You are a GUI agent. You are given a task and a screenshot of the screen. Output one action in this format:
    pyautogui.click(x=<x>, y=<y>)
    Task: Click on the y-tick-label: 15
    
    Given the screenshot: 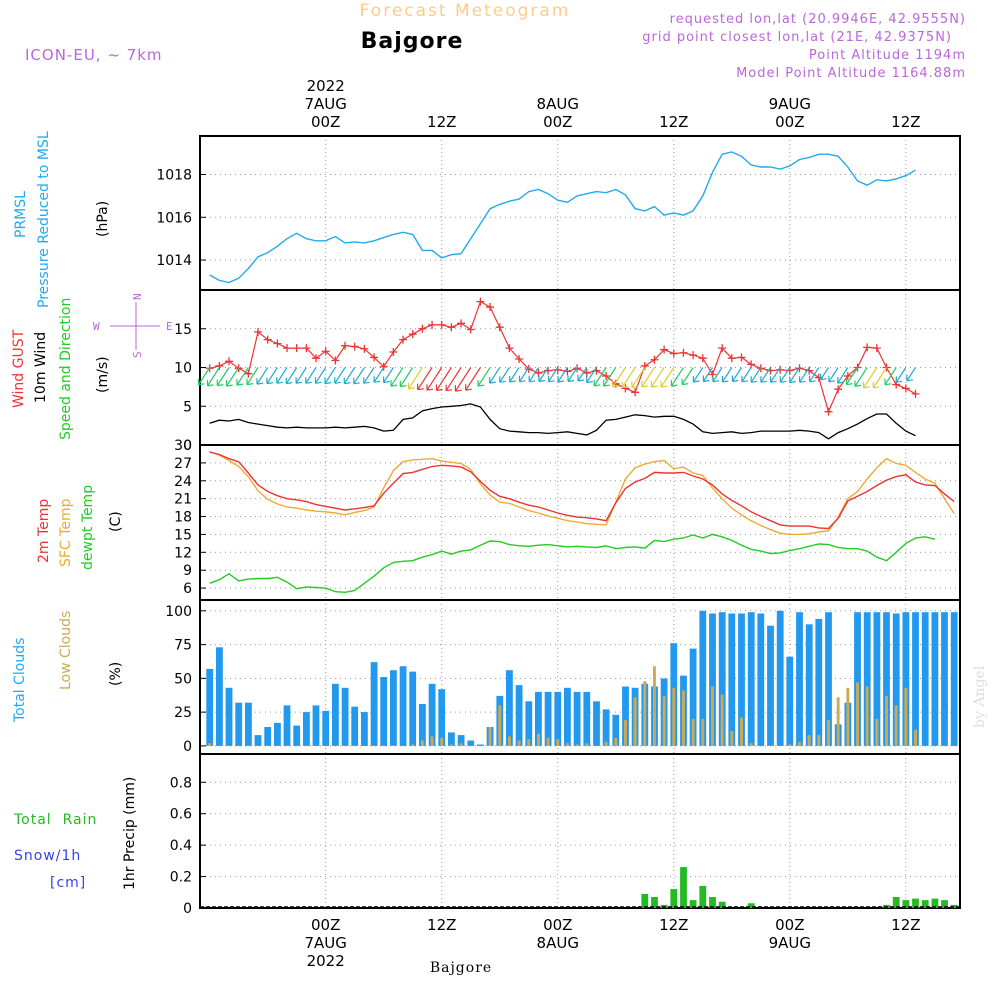 What is the action you would take?
    pyautogui.click(x=183, y=535)
    